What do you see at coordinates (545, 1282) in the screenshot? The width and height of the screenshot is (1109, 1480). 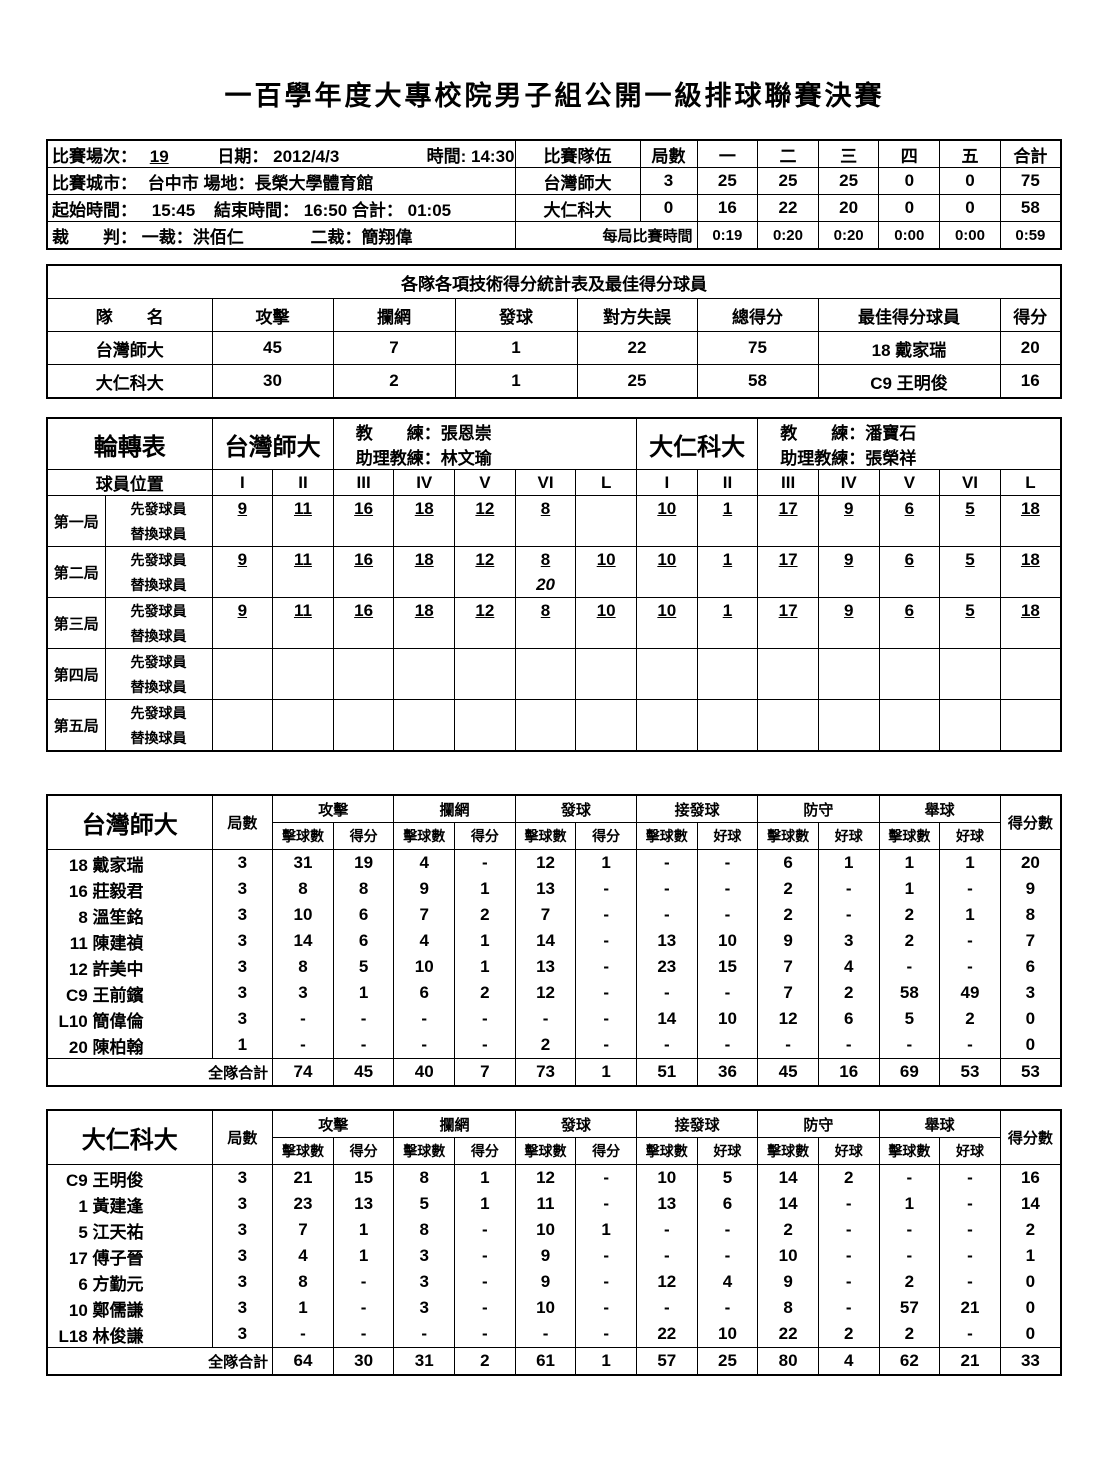 I see `cell: 9` at bounding box center [545, 1282].